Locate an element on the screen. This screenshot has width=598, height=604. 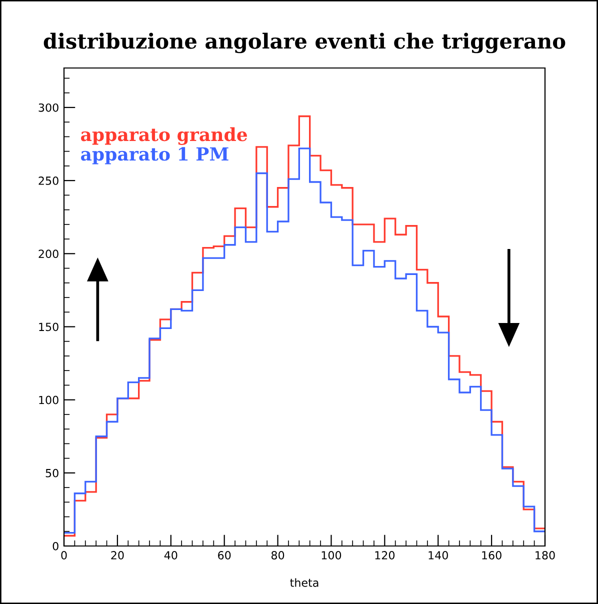
series-label: apparato grande is located at coordinates (164, 136).